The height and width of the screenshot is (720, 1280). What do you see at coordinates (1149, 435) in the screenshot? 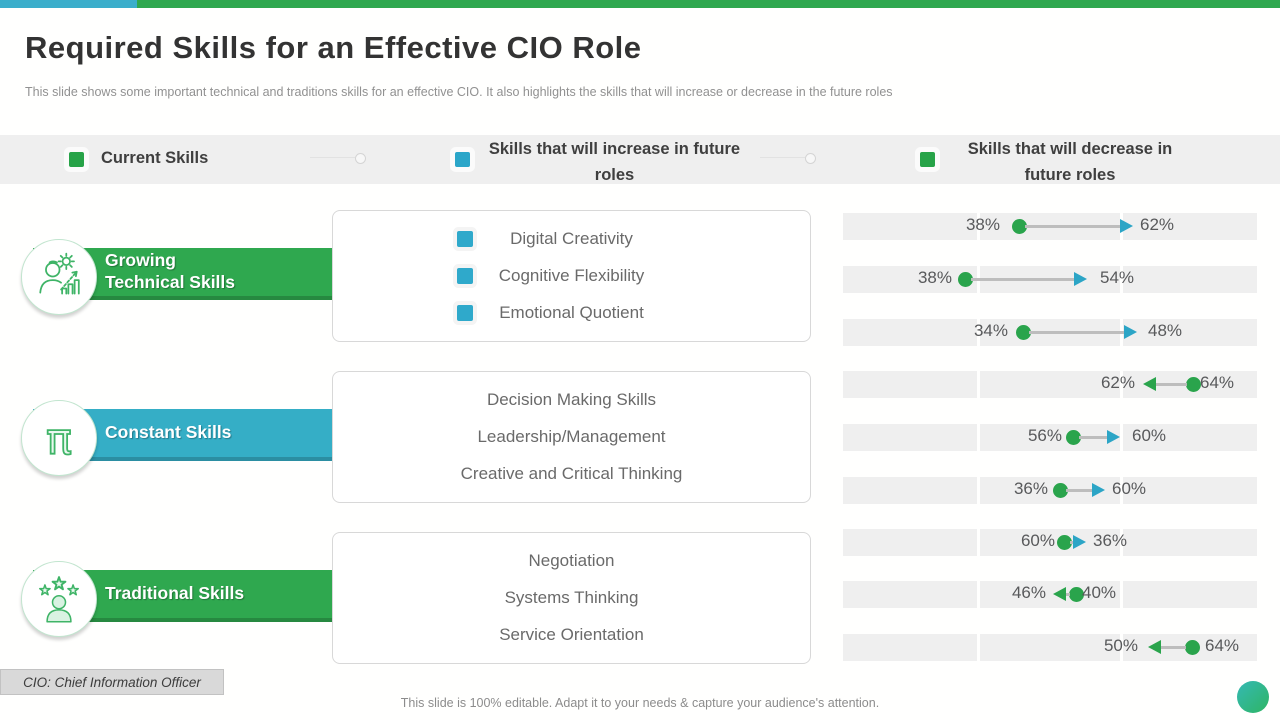
I see `percent-label-right: 60%` at bounding box center [1149, 435].